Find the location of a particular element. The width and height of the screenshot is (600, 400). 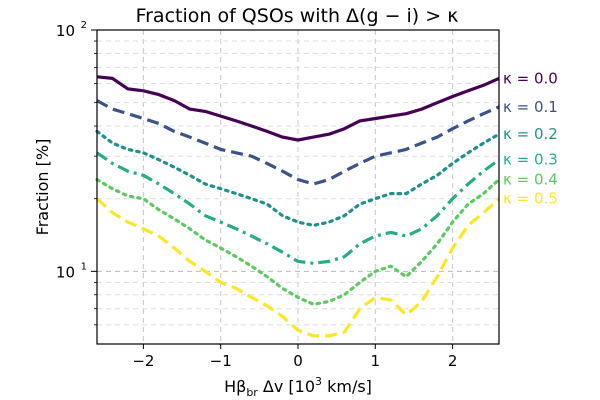

series-label: κ = 0.5 is located at coordinates (530, 199).